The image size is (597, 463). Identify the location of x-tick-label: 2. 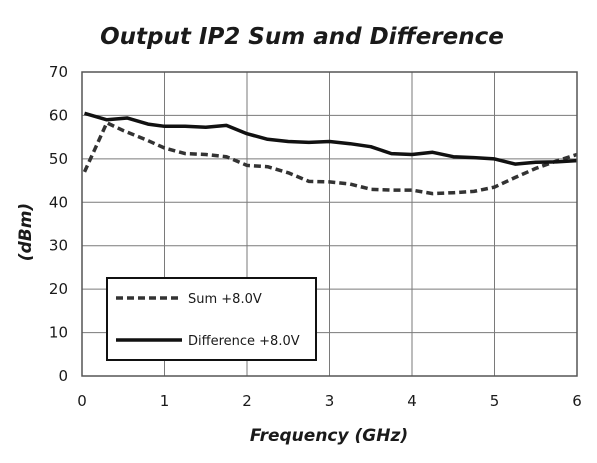
(247, 401).